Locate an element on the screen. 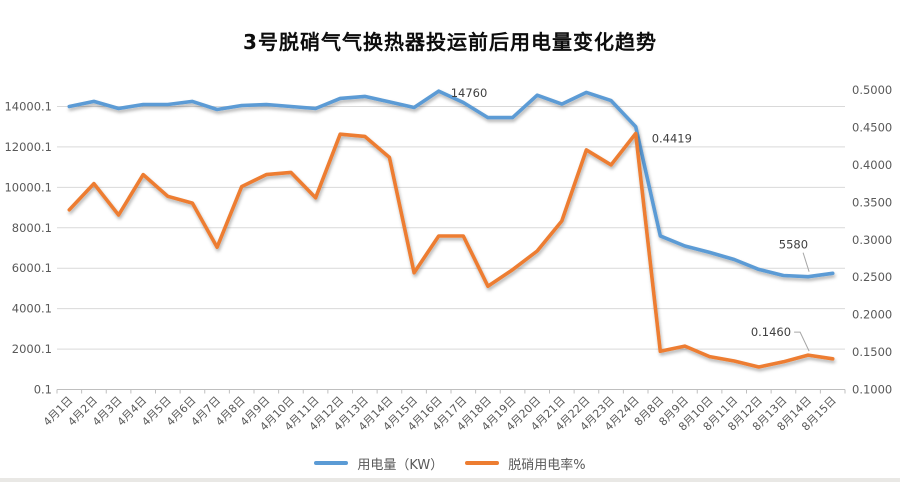 The image size is (900, 482). left-axis-tick-label: 6000.1 is located at coordinates (32, 268).